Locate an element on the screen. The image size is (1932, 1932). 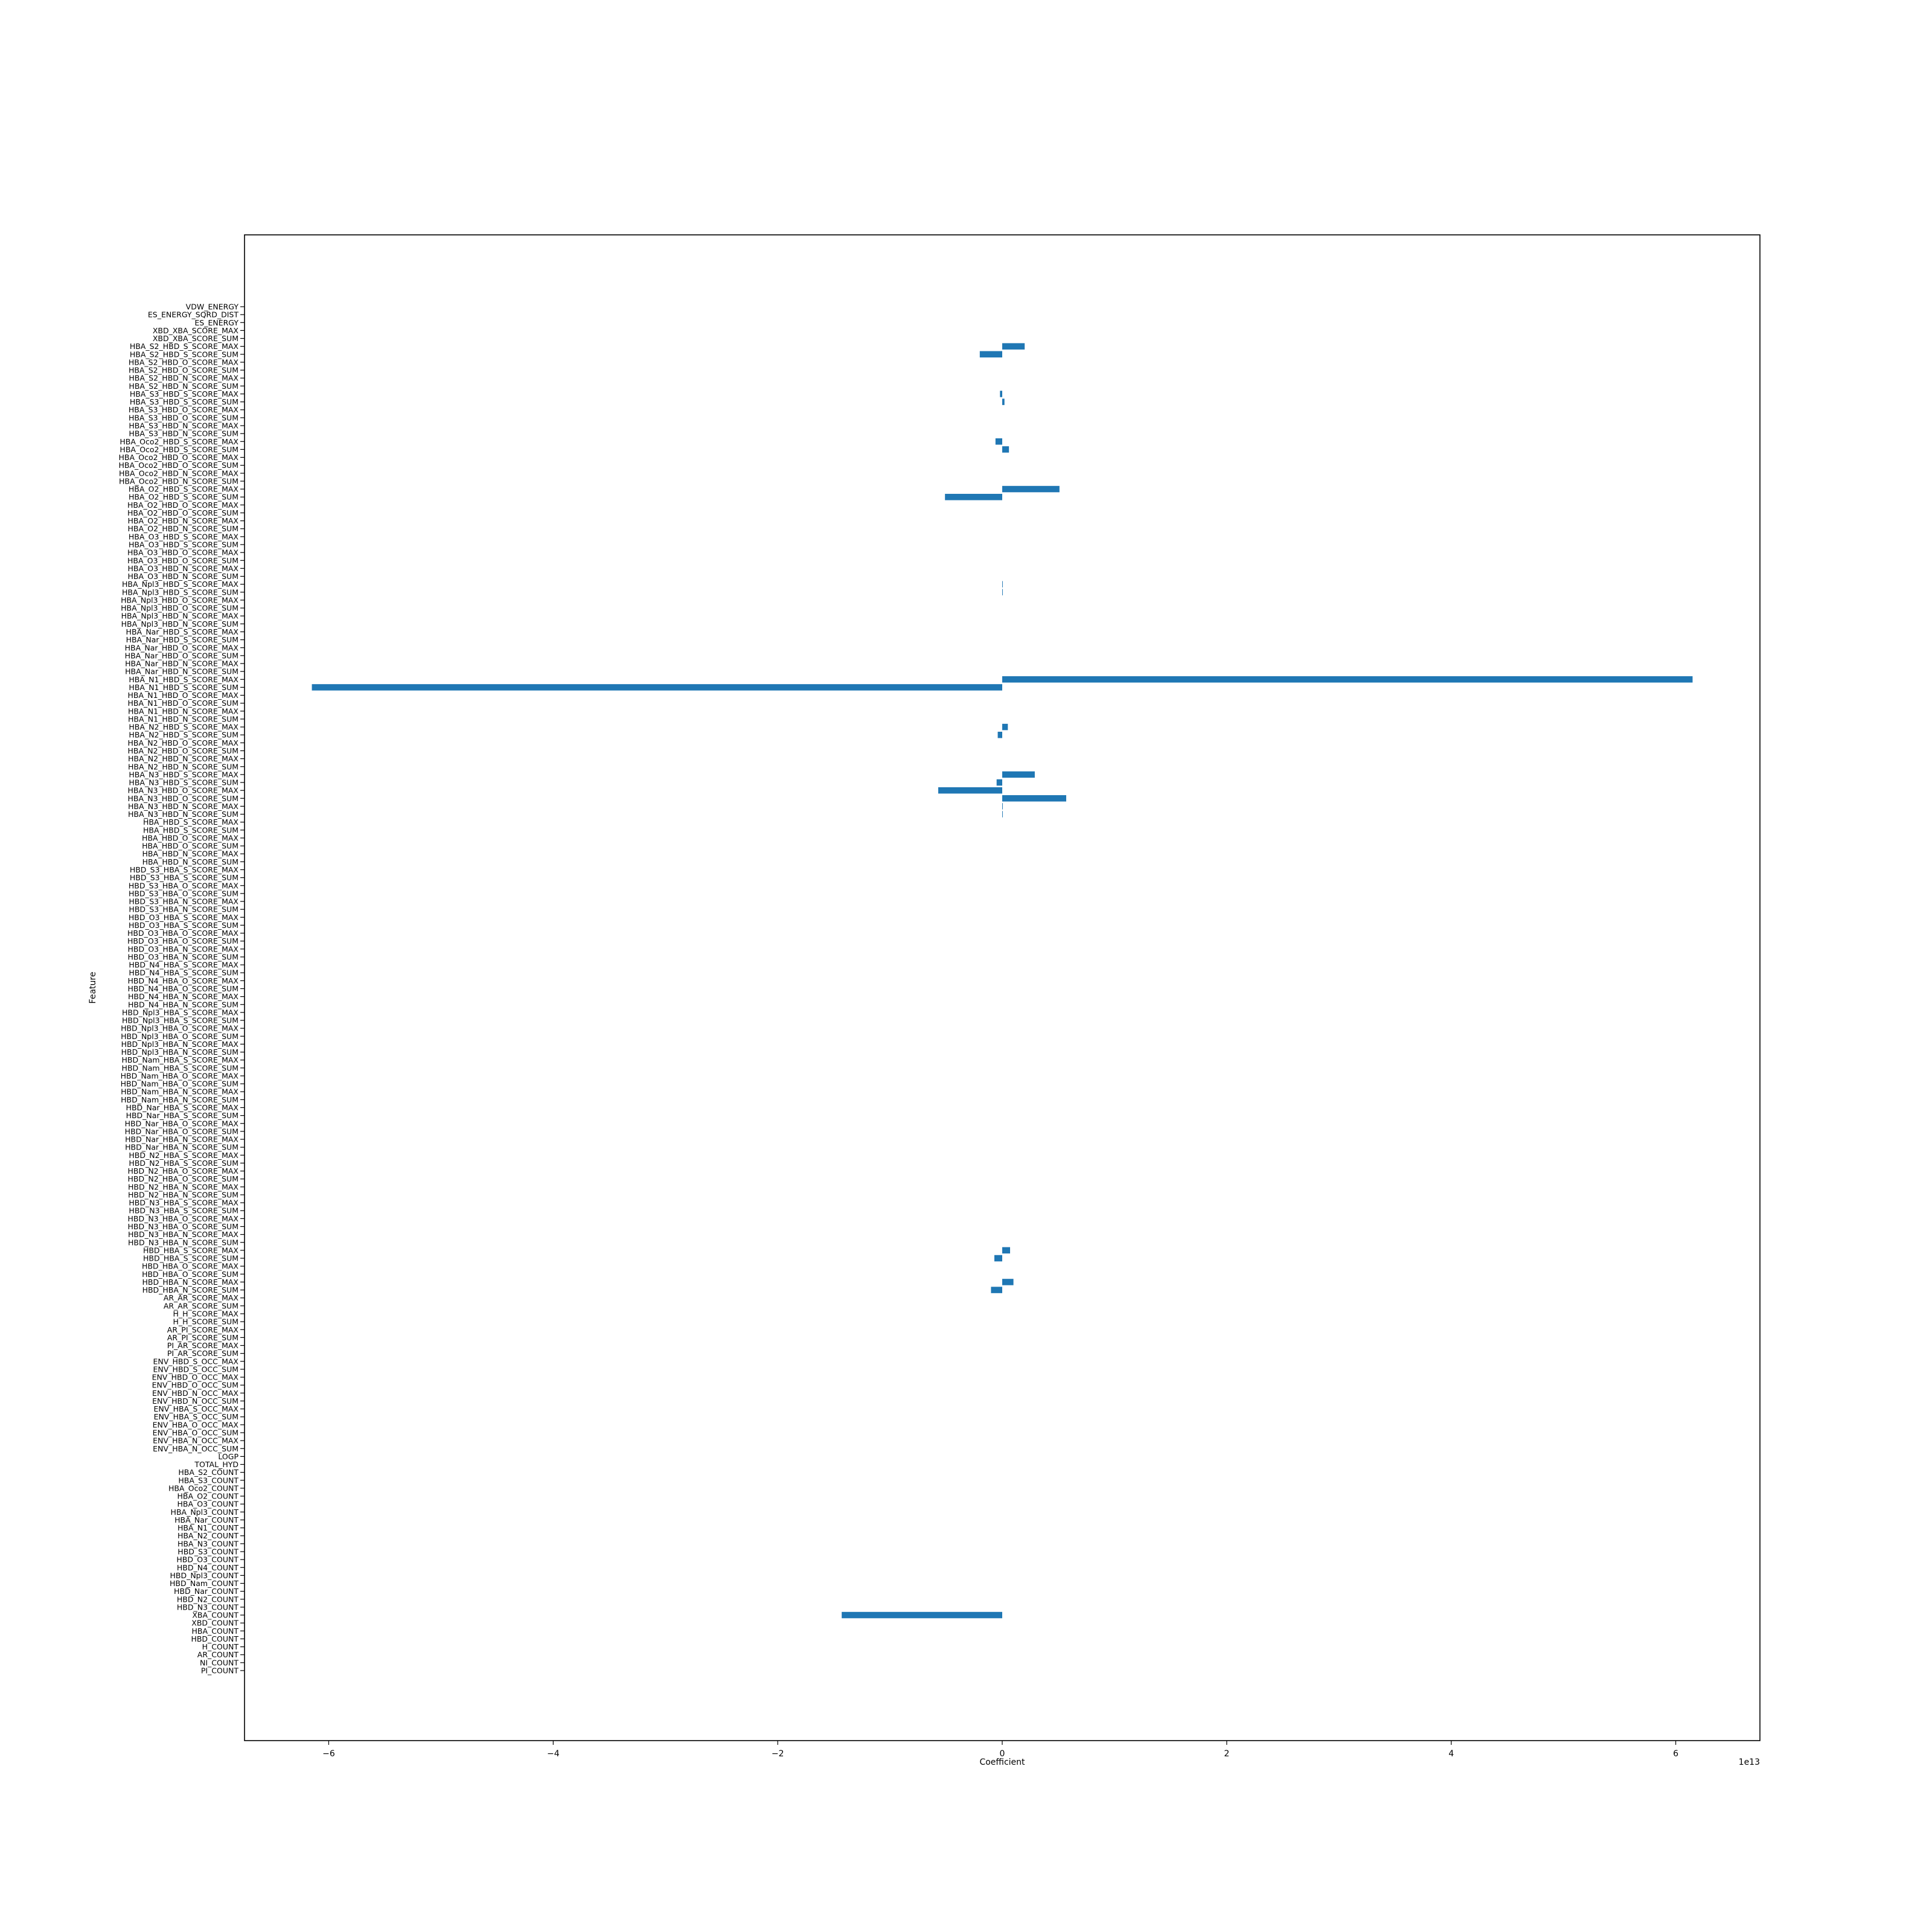
y-tick-label: HBA_O3_HBD_N_SCORE_SUM is located at coordinates (183, 576).